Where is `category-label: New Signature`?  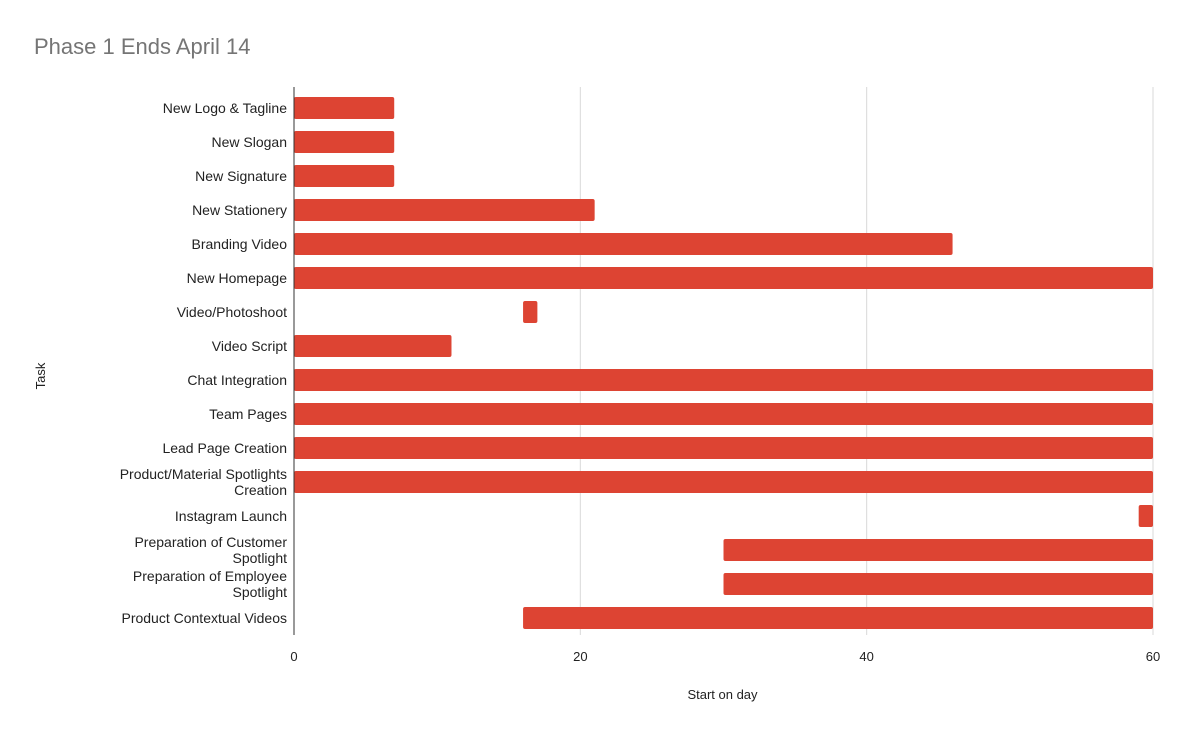
category-label: New Signature is located at coordinates (241, 176).